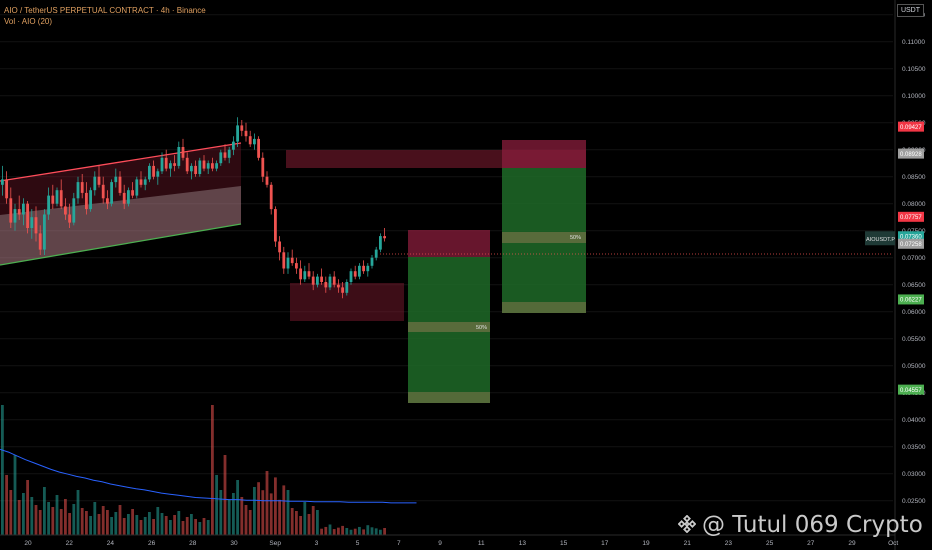 The width and height of the screenshot is (932, 550). Describe the element at coordinates (911, 237) in the screenshot. I see `price-label-text: 0.07360` at that location.